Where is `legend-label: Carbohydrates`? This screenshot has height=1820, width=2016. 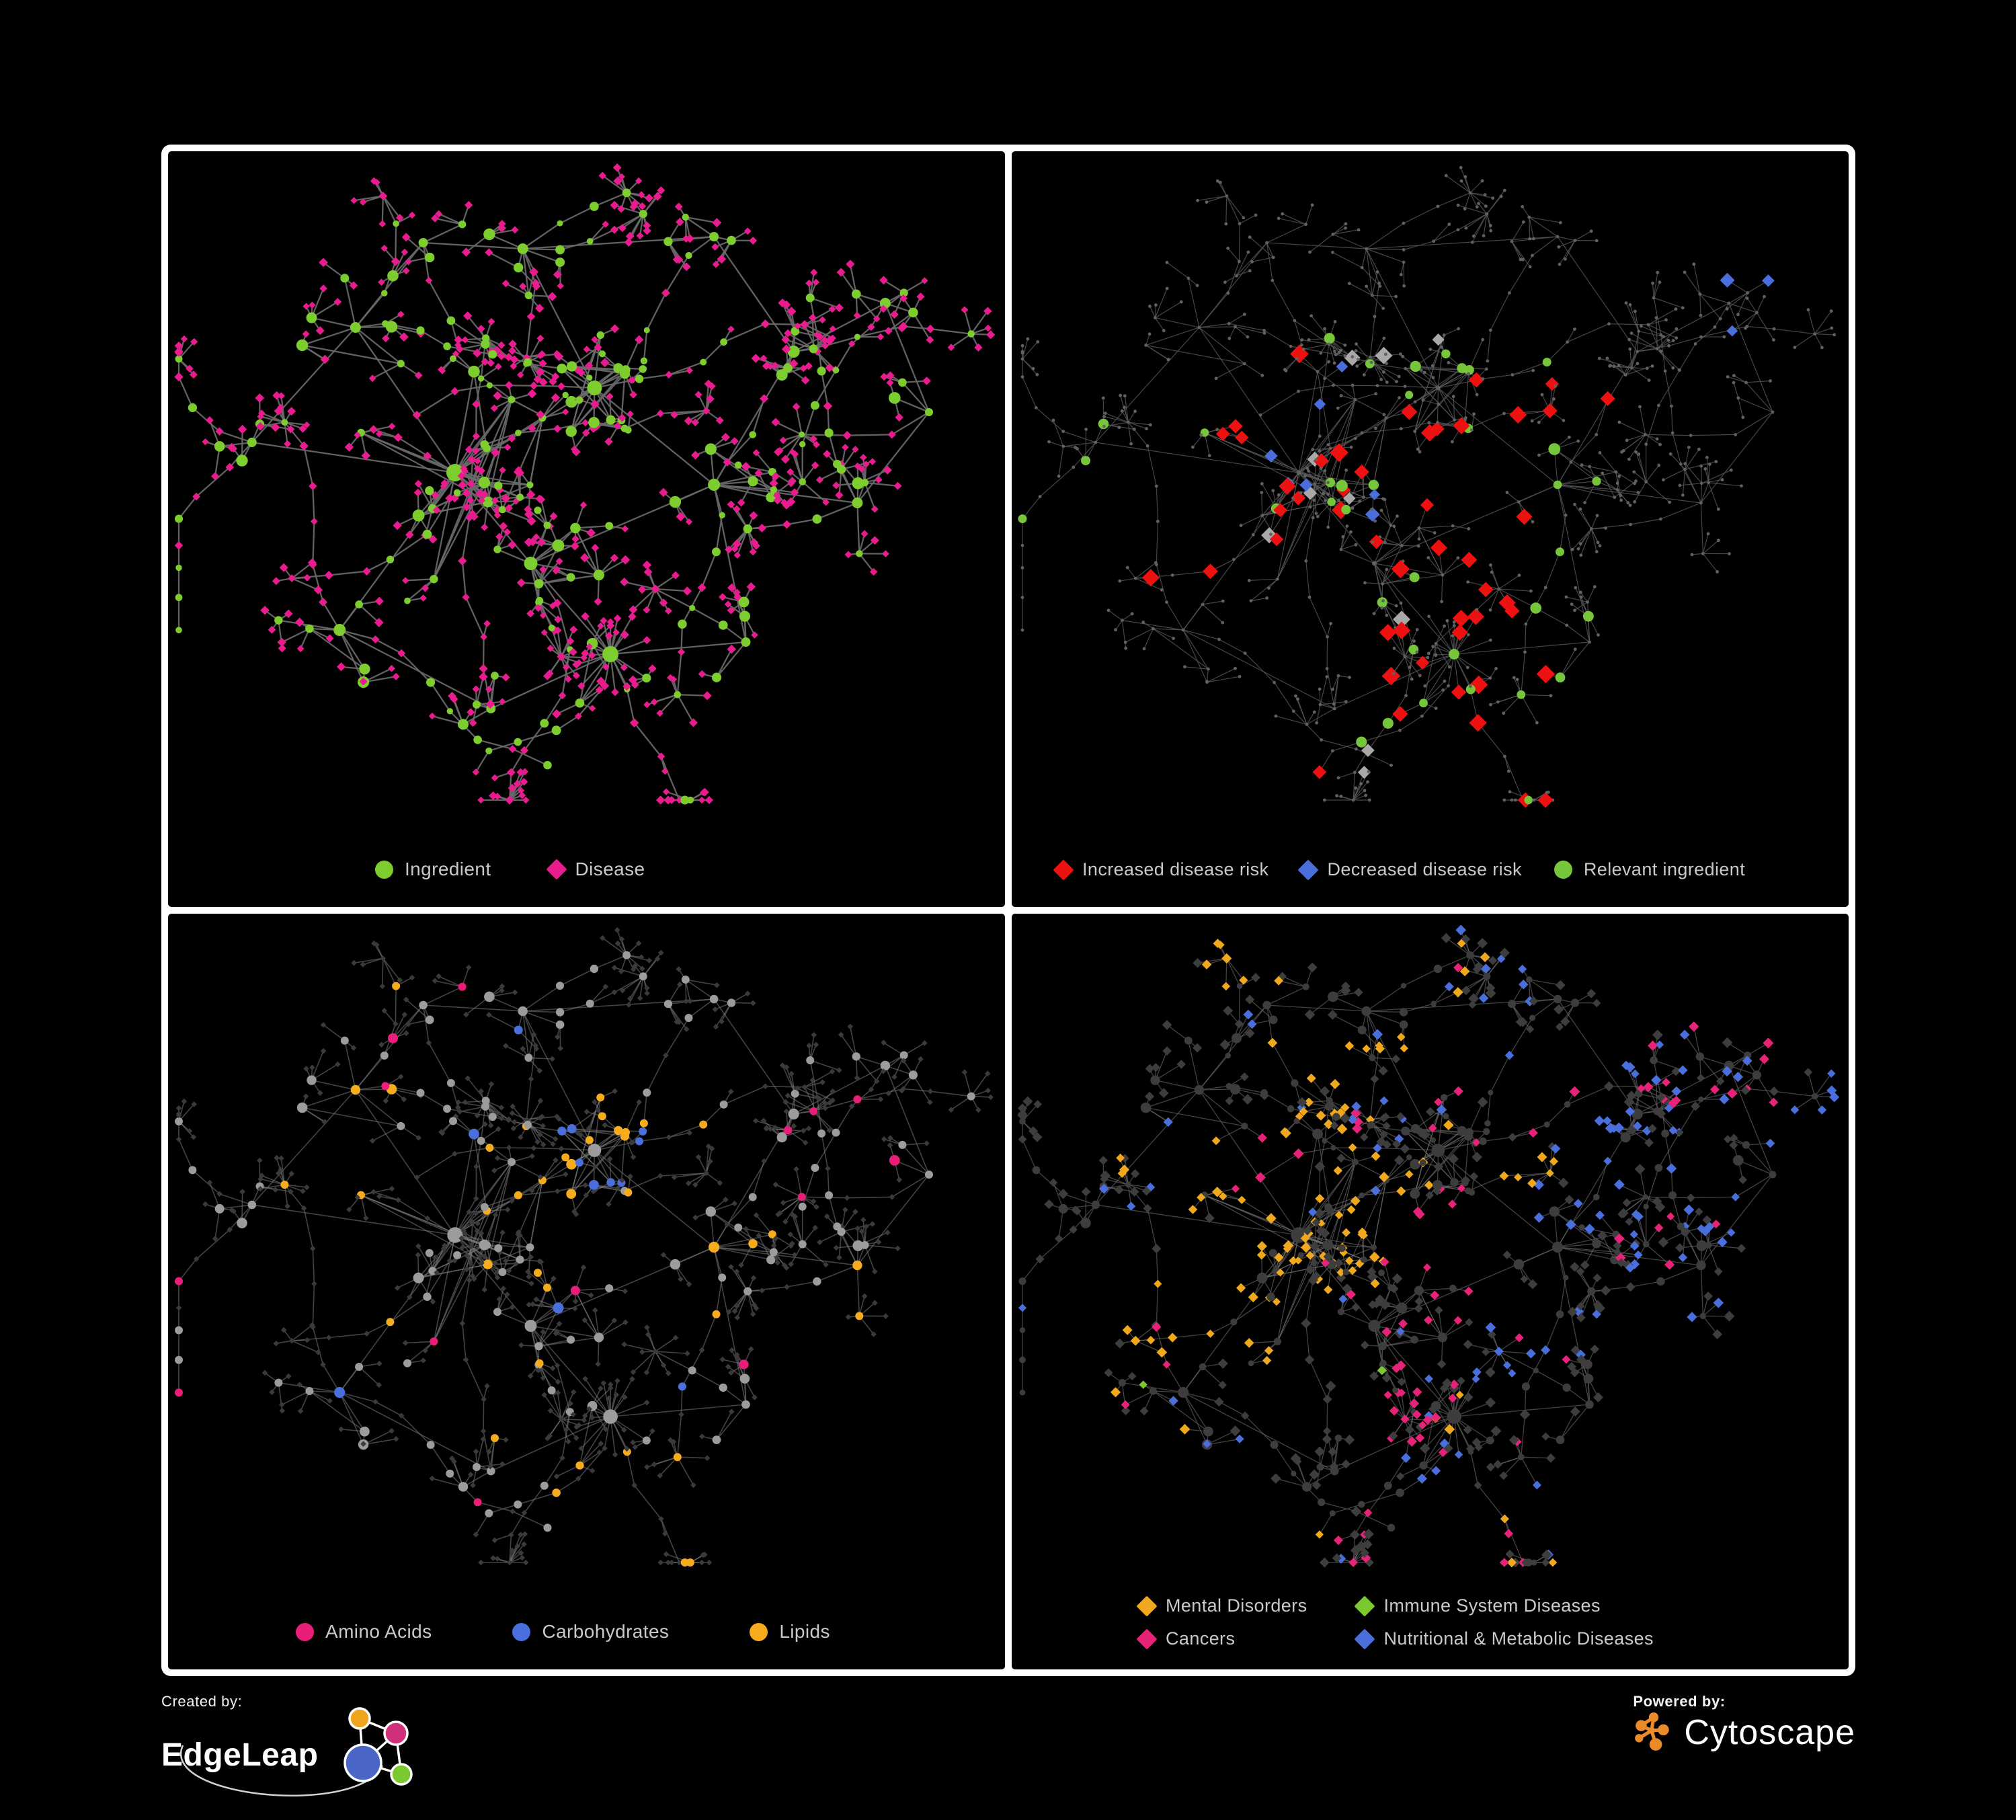 legend-label: Carbohydrates is located at coordinates (606, 1631).